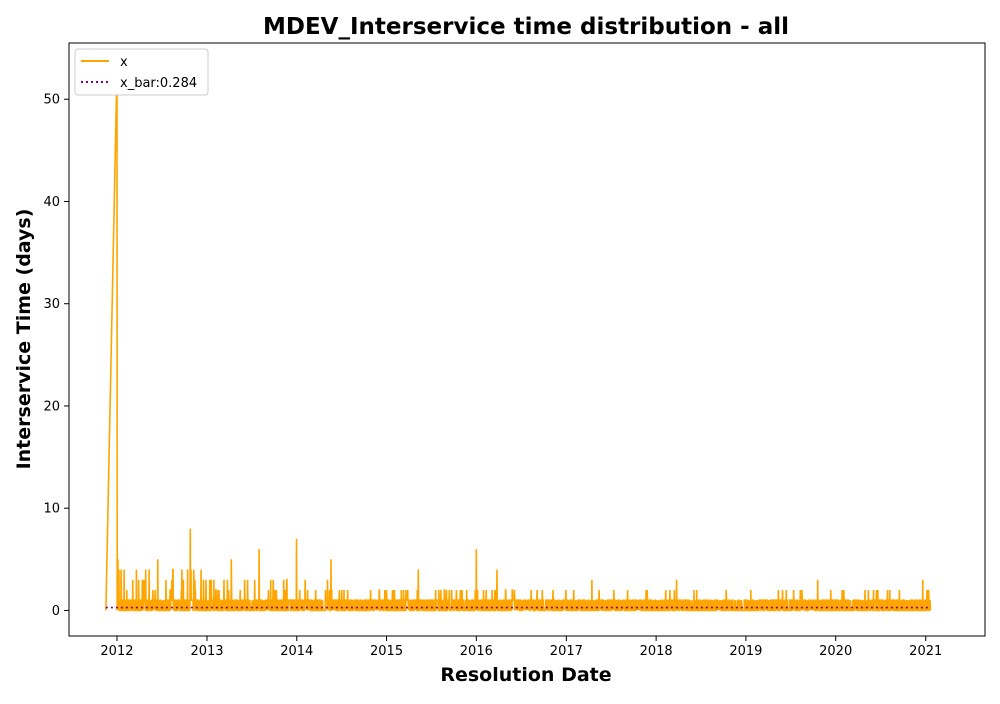 The image size is (1000, 704). I want to click on x-tick-label-2017: 2017, so click(566, 651).